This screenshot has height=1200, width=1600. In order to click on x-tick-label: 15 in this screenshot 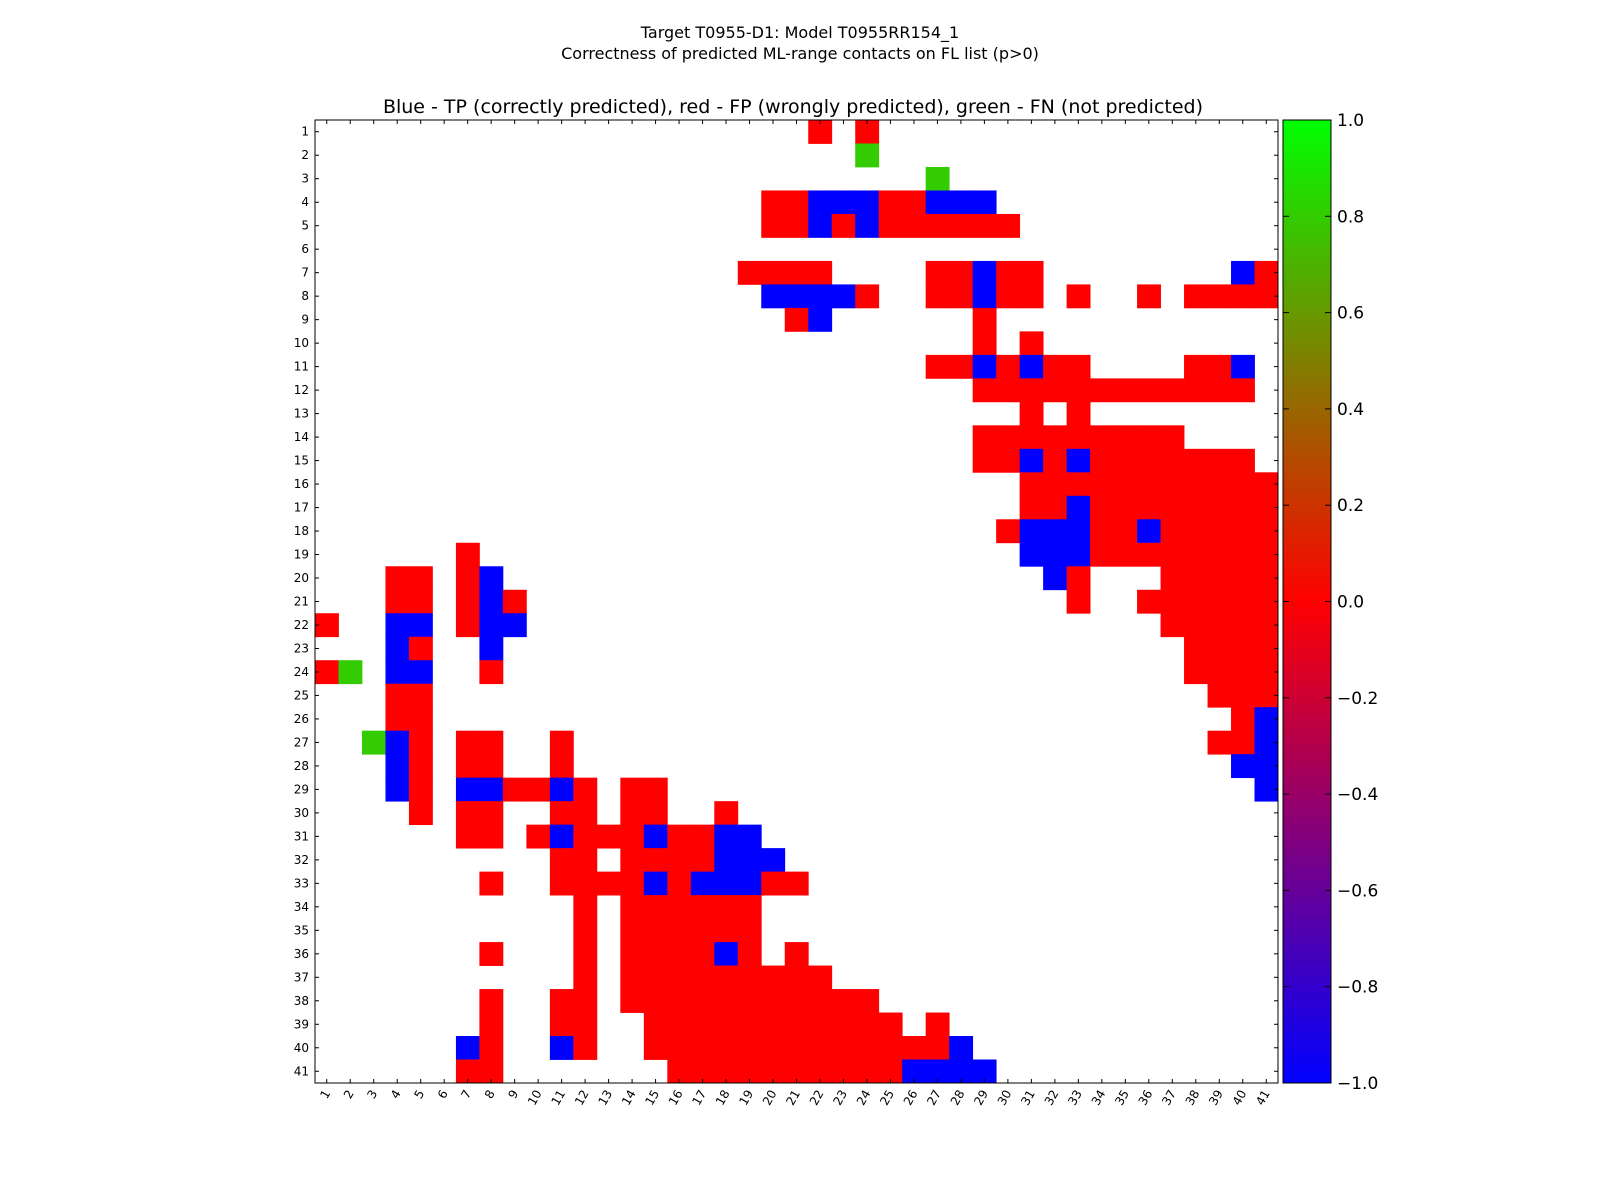, I will do `click(652, 1098)`.